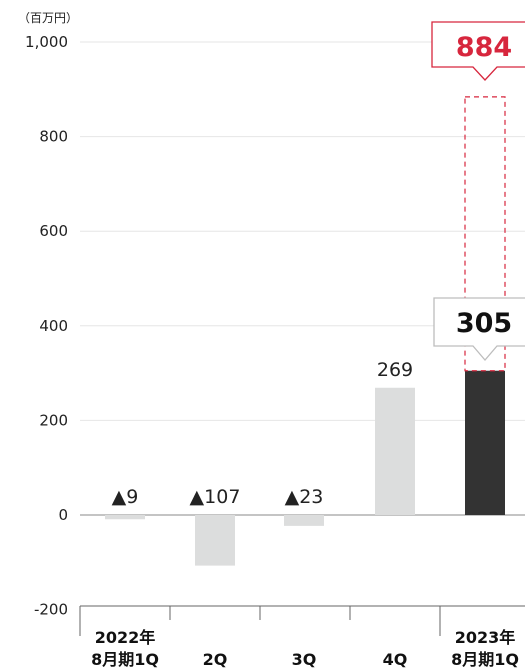  I want to click on y-axis-ticks: 1,000 800 600 400 200 0 -200, so click(46, 326).